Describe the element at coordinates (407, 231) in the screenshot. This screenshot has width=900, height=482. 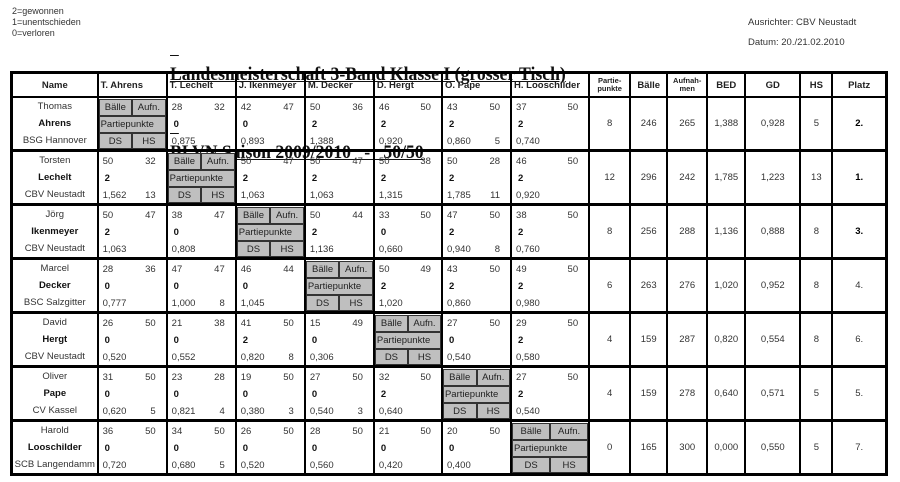
I see `match-cell: 33 50 0 0,660` at that location.